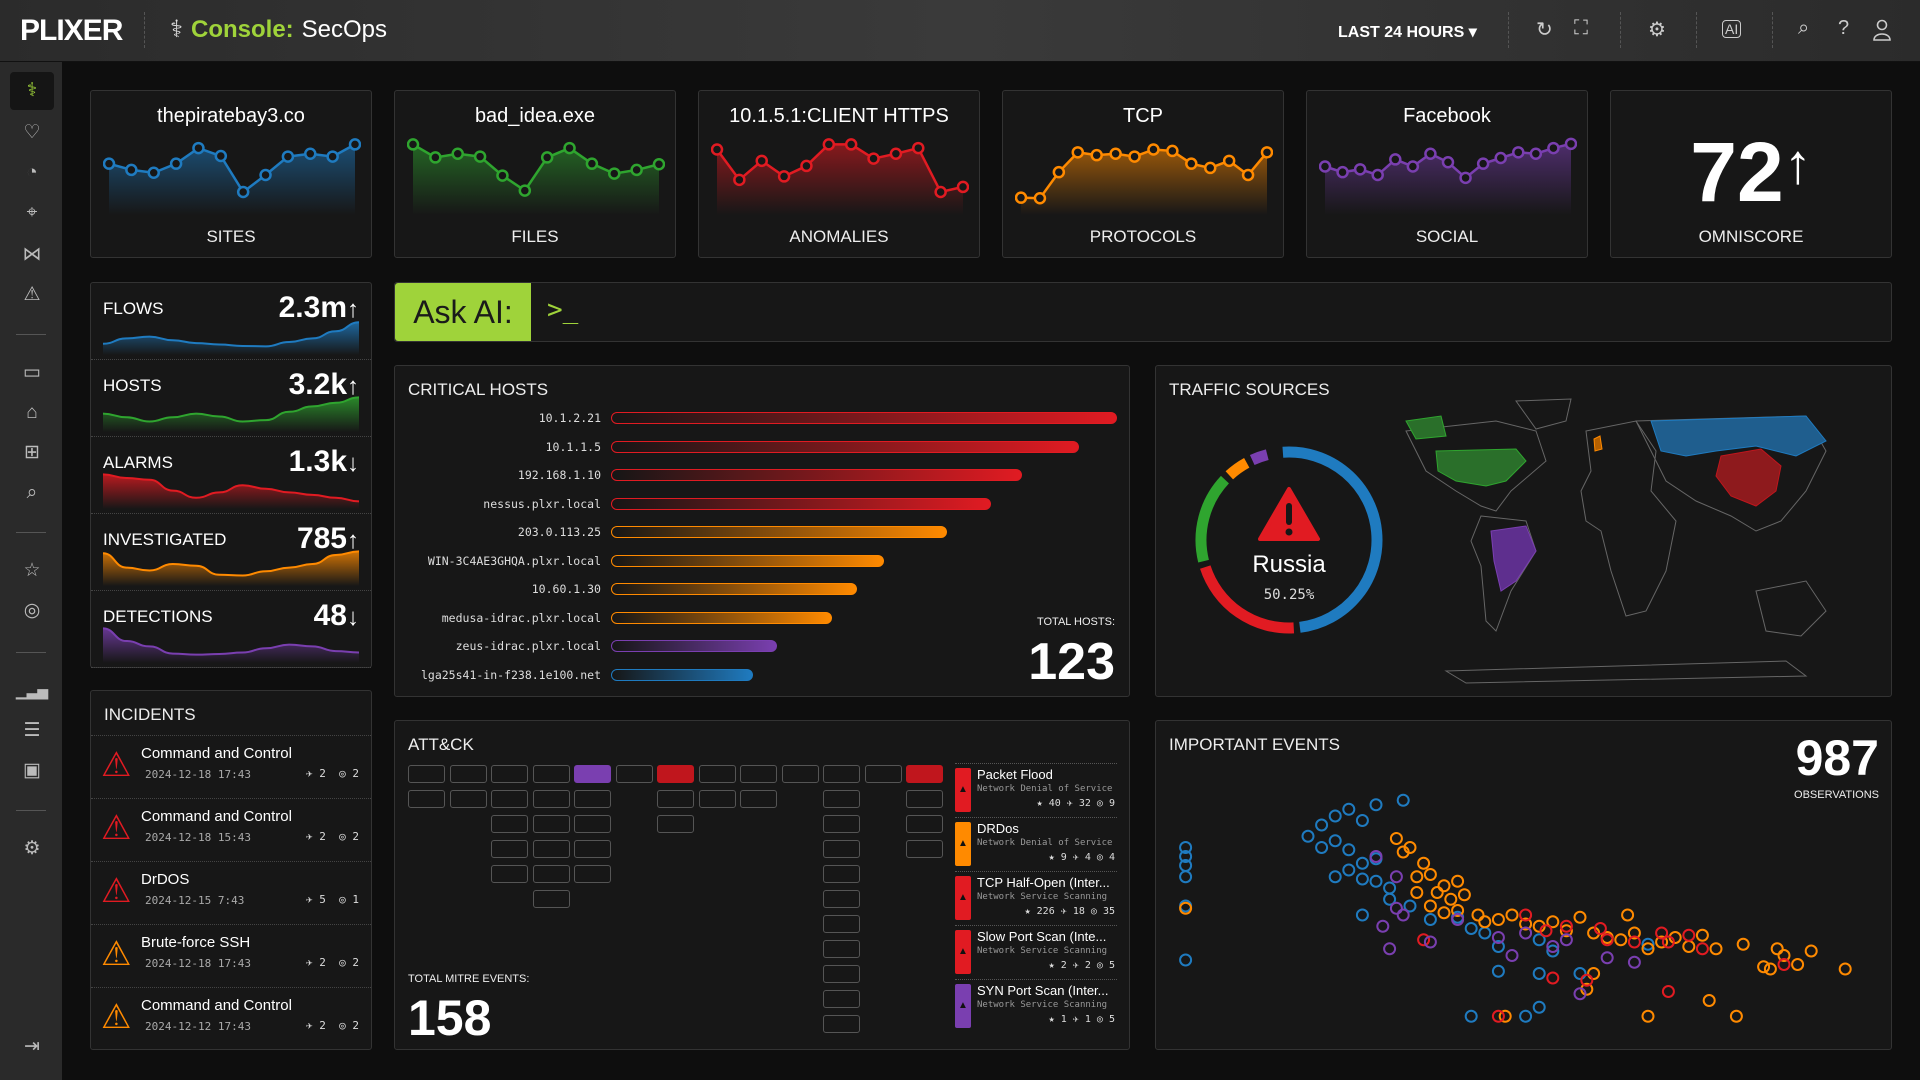  Describe the element at coordinates (231, 892) in the screenshot. I see `incident-item: ⚠︎ DrDOS 2024-12-15 7:43 ✈︎ 5 ◎ 1` at that location.